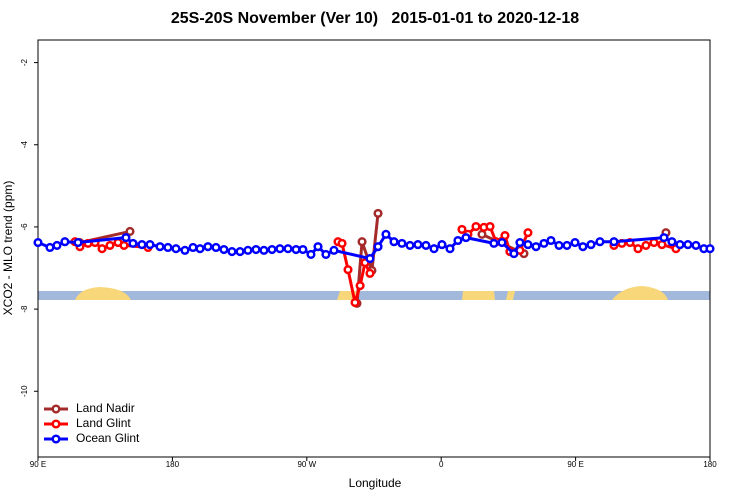 This screenshot has height=500, width=750. What do you see at coordinates (24, 62) in the screenshot?
I see `y-tick-label: -2` at bounding box center [24, 62].